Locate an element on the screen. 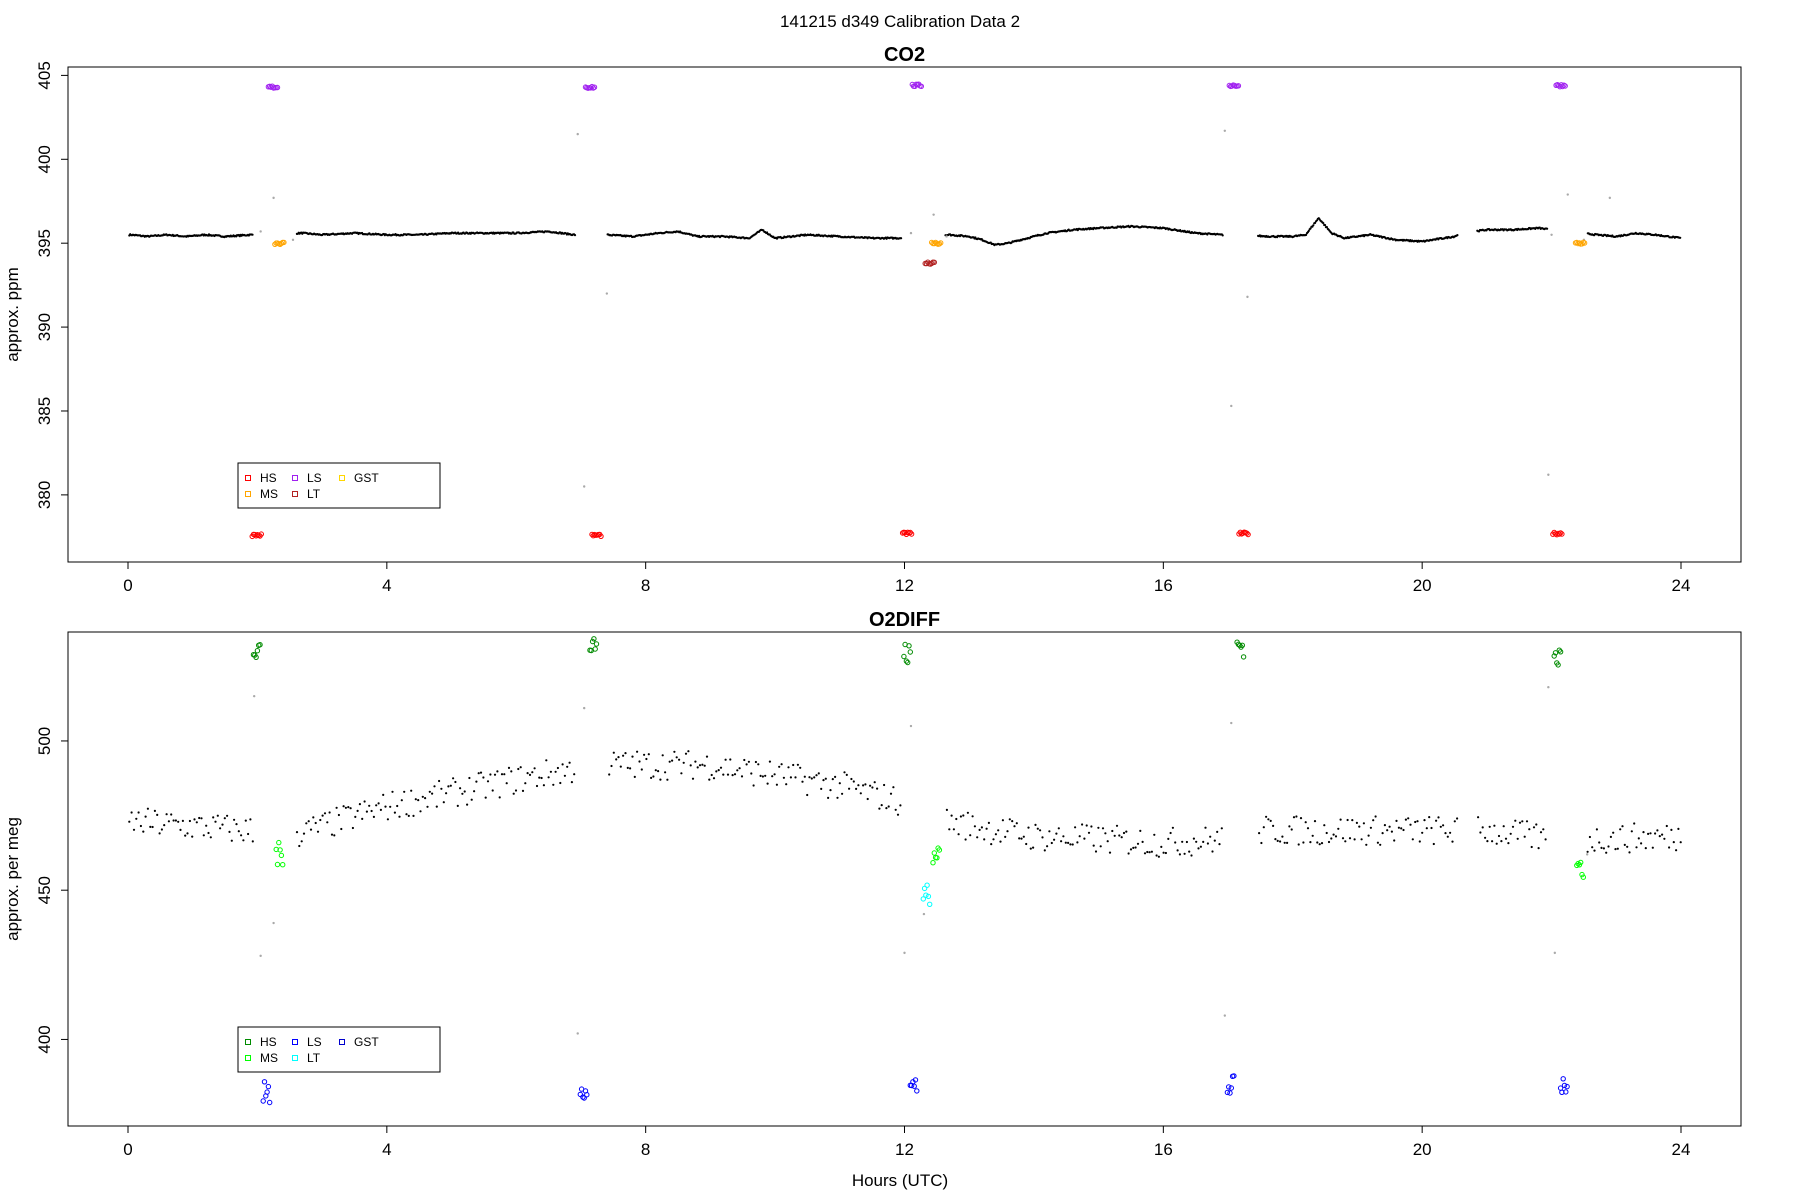  ls-point is located at coordinates (1562, 86).